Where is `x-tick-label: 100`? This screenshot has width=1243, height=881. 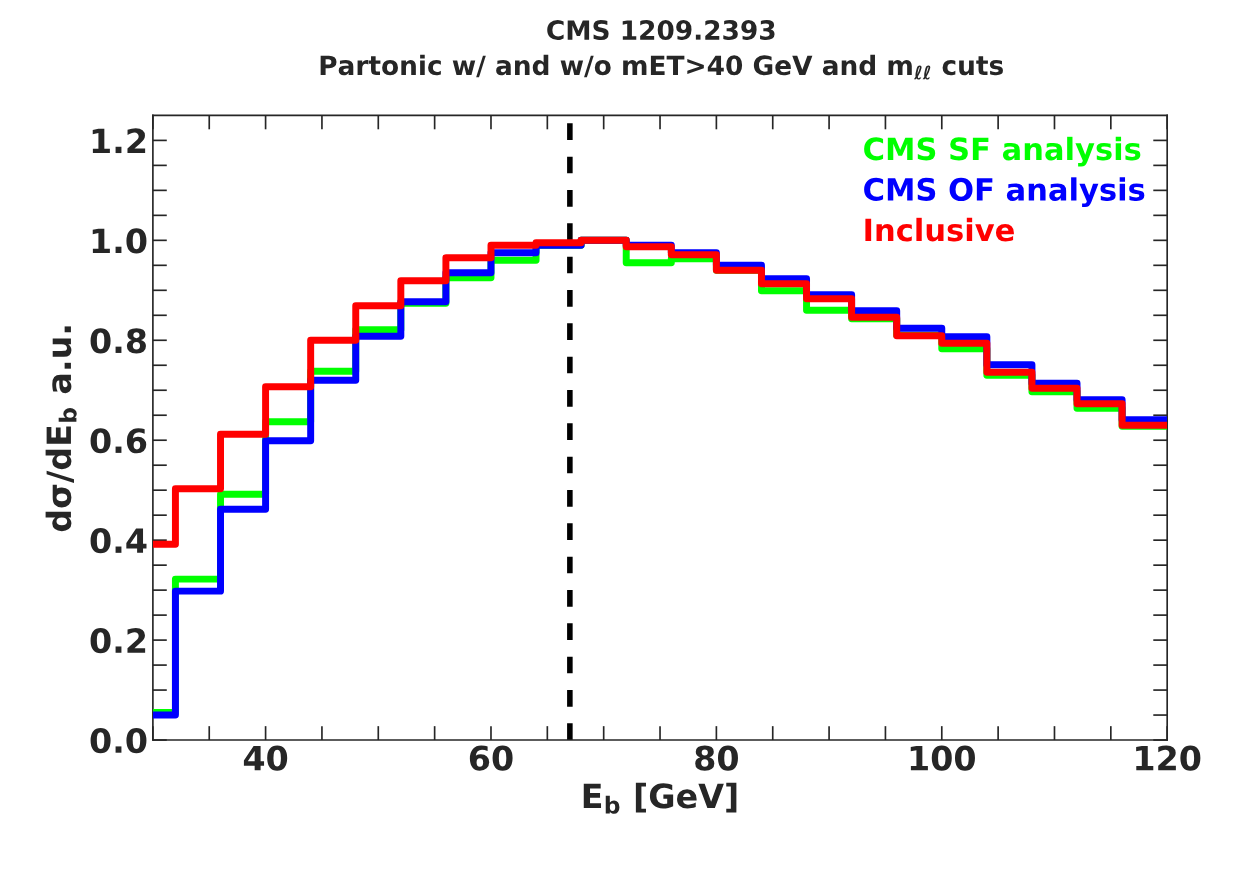
x-tick-label: 100 is located at coordinates (942, 758).